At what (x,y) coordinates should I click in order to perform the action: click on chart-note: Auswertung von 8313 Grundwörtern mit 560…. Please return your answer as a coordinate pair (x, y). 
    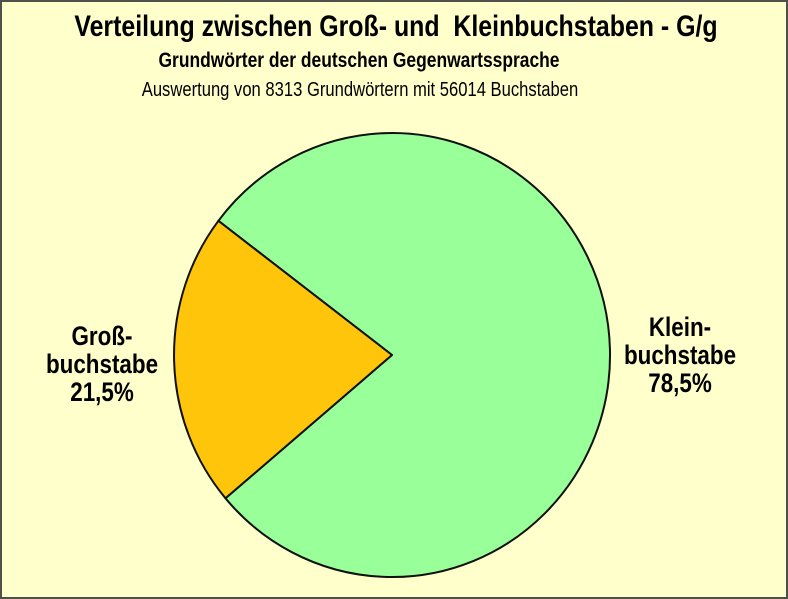
    Looking at the image, I should click on (360, 90).